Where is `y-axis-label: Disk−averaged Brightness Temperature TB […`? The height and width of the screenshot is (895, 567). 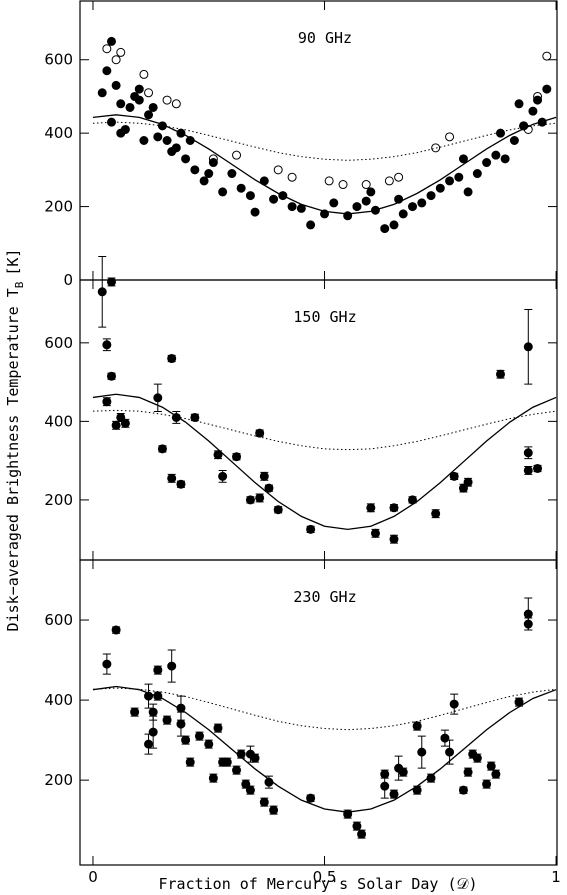 y-axis-label: Disk−averaged Brightness Temperature TB [… is located at coordinates (15, 440).